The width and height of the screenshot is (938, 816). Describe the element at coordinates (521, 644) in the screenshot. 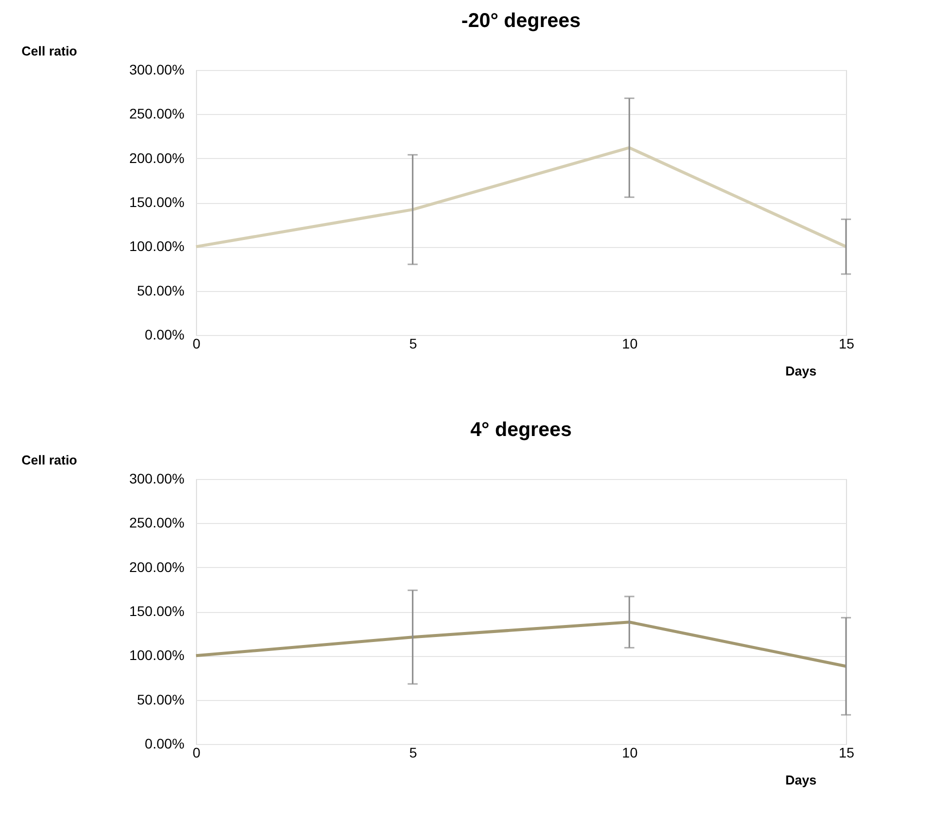

I see `line-series` at that location.